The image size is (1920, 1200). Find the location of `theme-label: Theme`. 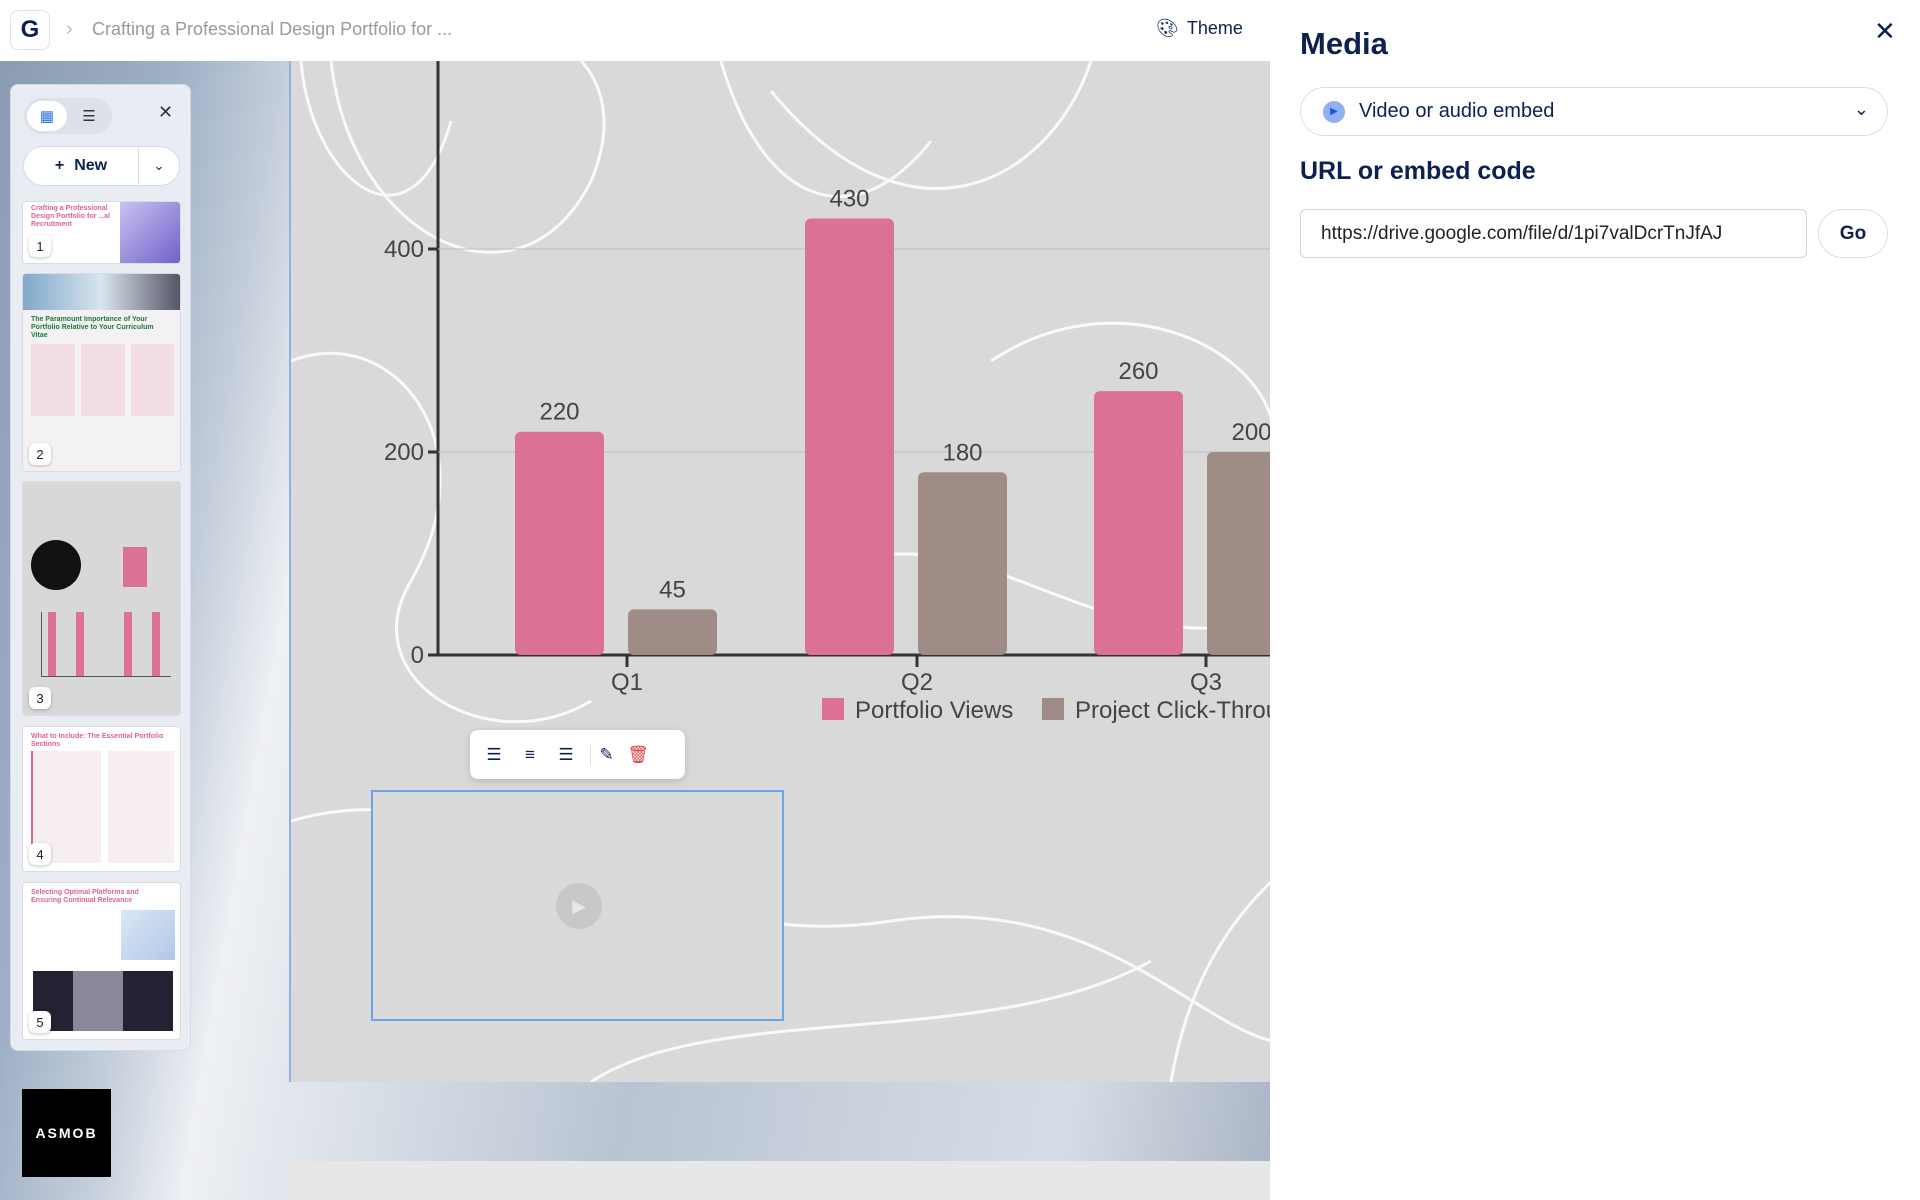

theme-label: Theme is located at coordinates (1214, 28).